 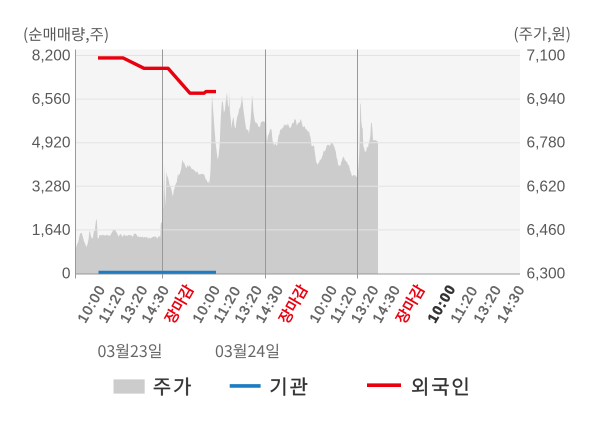 I want to click on svg-text: 6,940, so click(x=546, y=99).